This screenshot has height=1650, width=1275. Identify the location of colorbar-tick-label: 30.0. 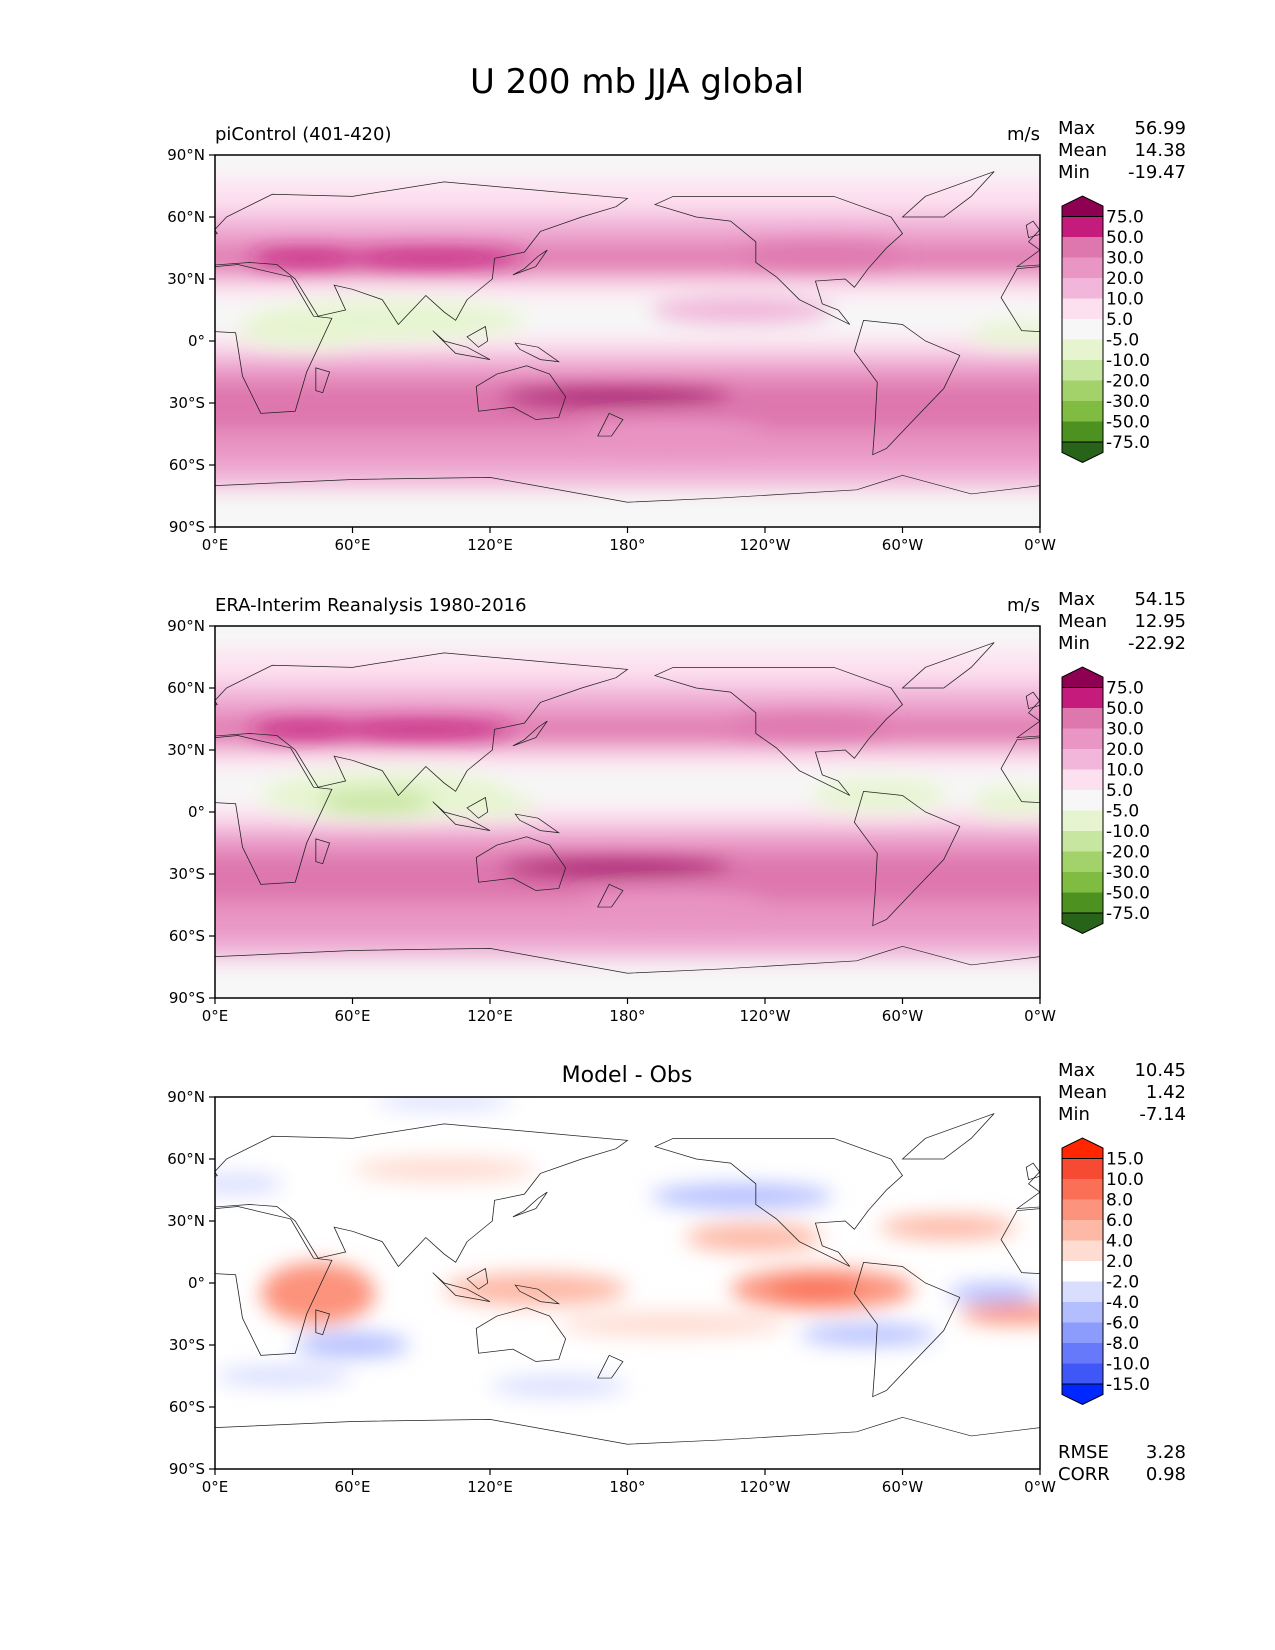
(1125, 730).